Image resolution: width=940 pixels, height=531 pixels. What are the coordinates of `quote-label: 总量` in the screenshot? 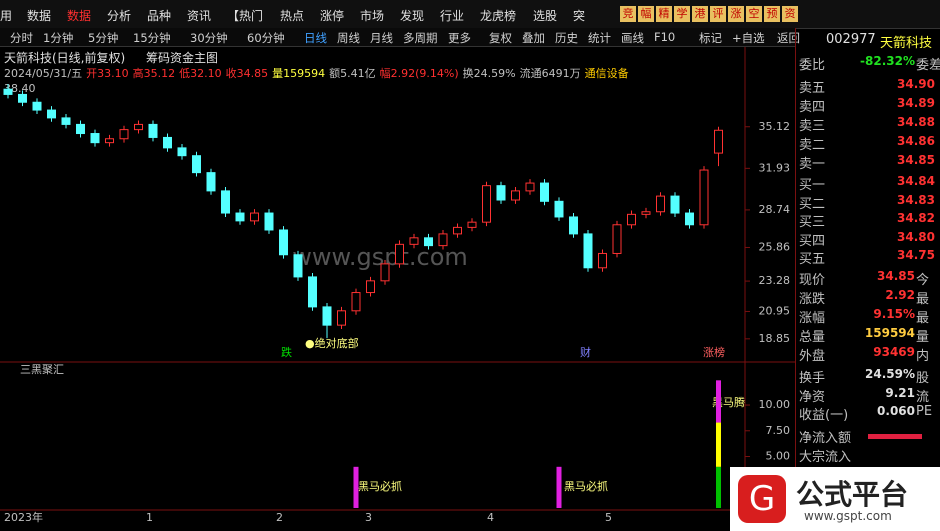 It's located at (812, 337).